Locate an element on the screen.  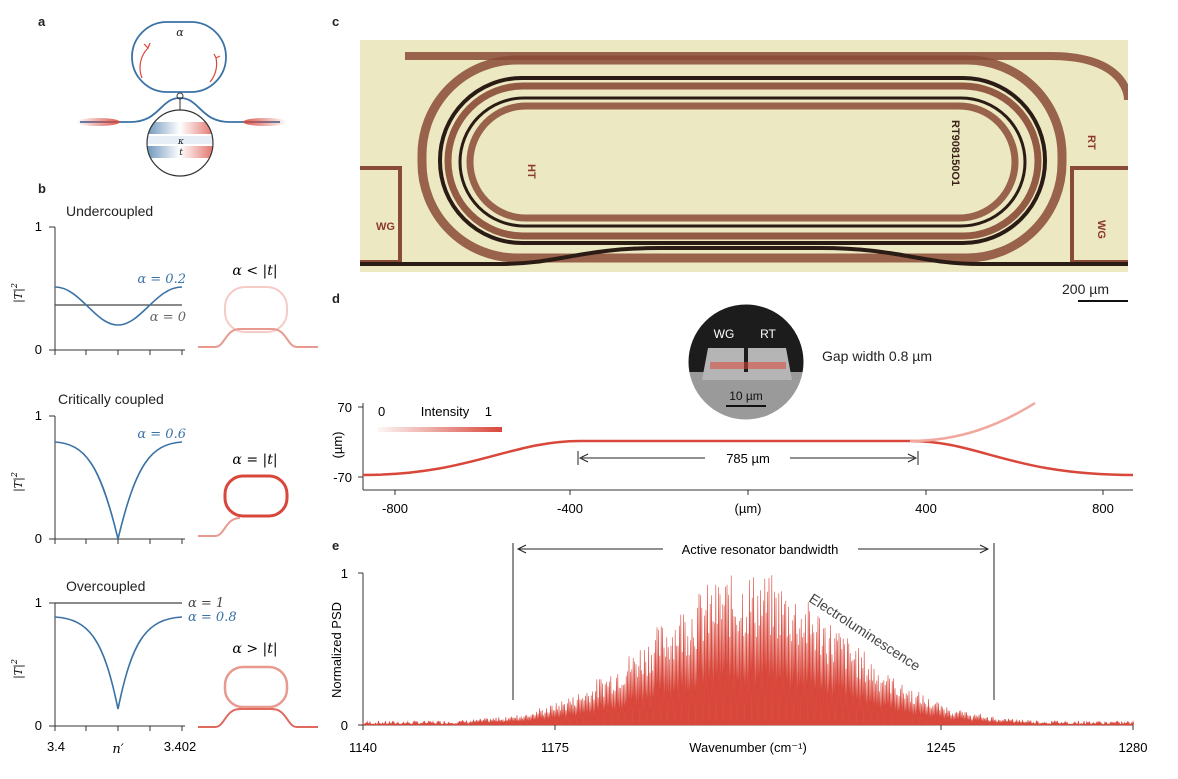
undercoupled-plot: 1 0 |T|2 α = 0.2 α = 0 α < |t| is located at coordinates (164, 288).